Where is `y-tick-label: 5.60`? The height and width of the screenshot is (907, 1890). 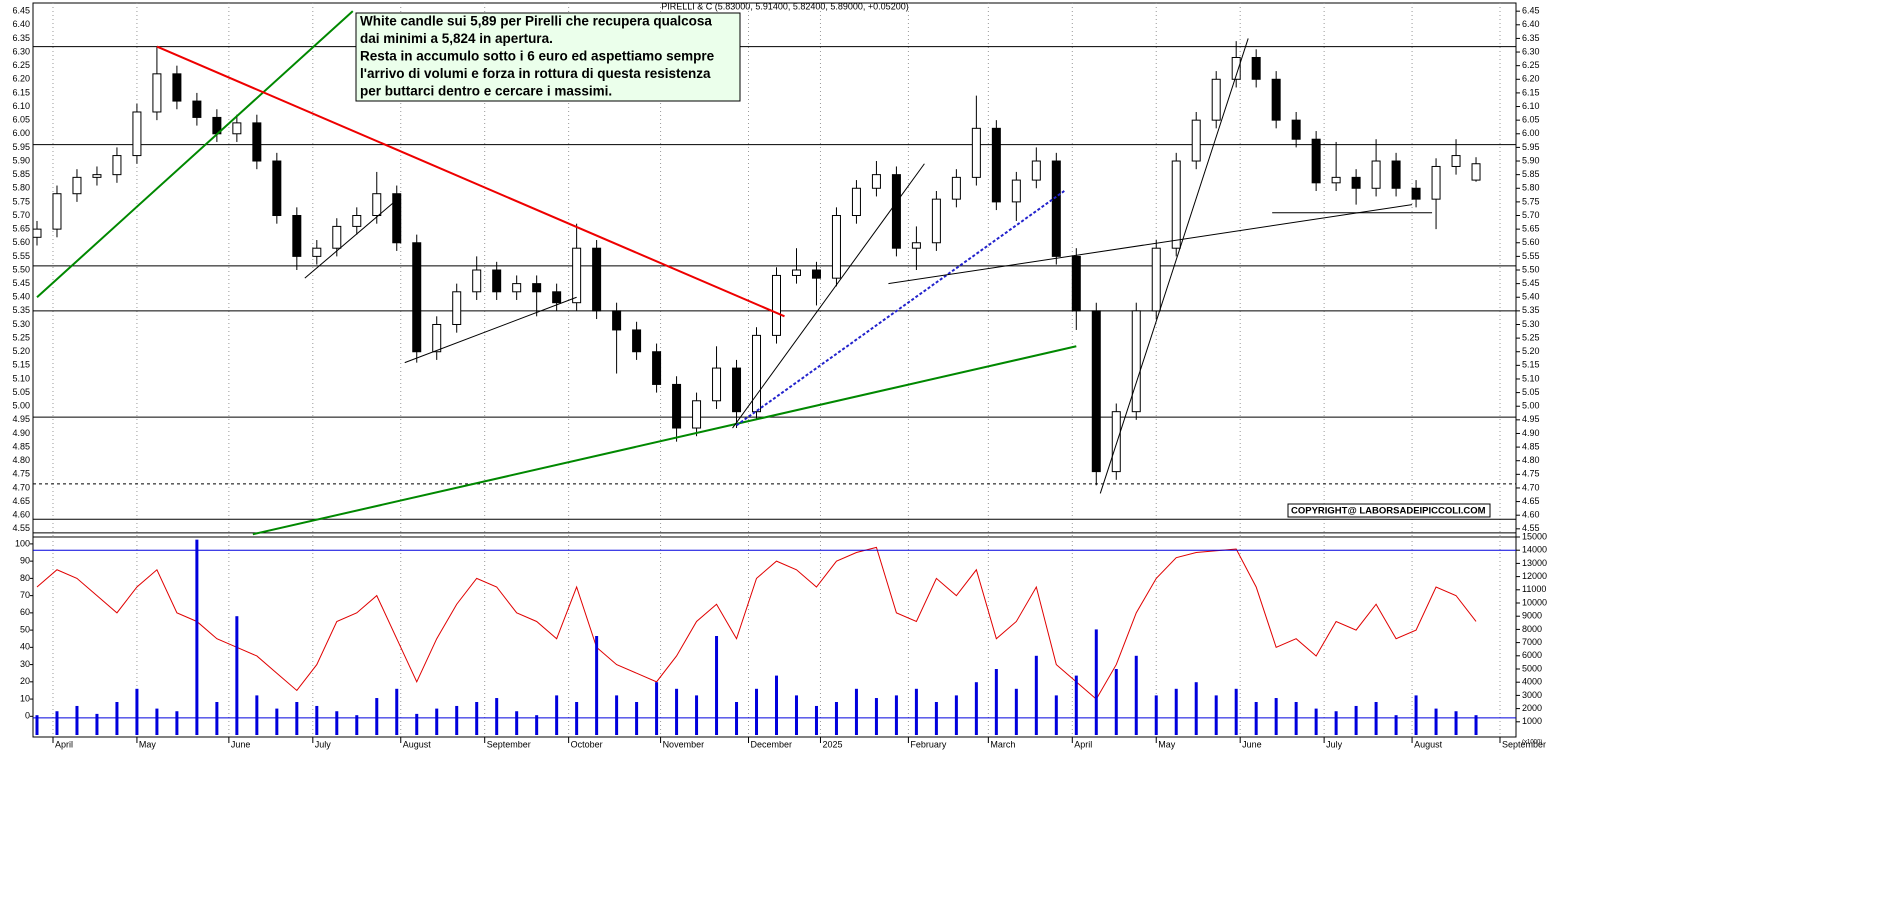 y-tick-label: 5.60 is located at coordinates (21, 242).